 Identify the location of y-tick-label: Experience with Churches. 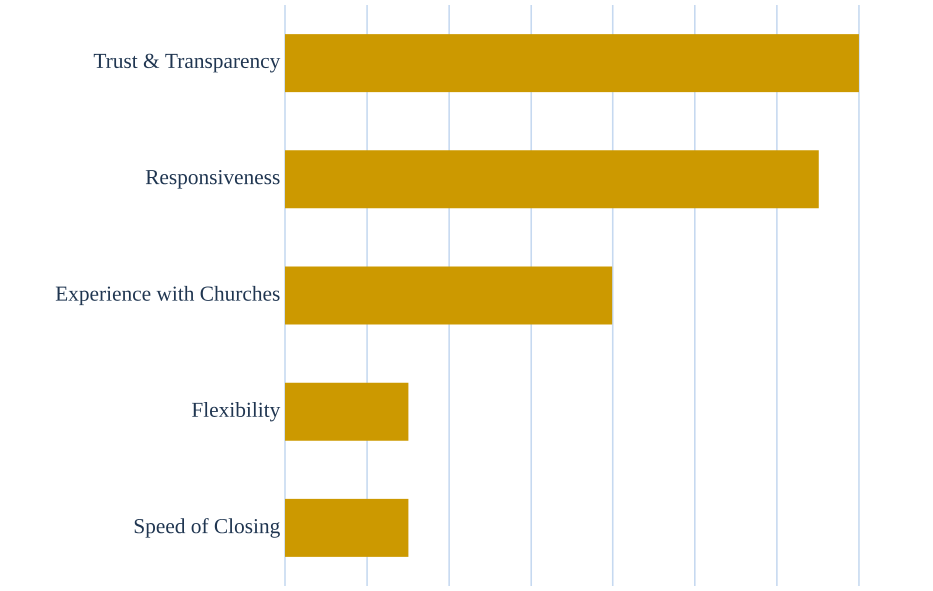
(168, 296).